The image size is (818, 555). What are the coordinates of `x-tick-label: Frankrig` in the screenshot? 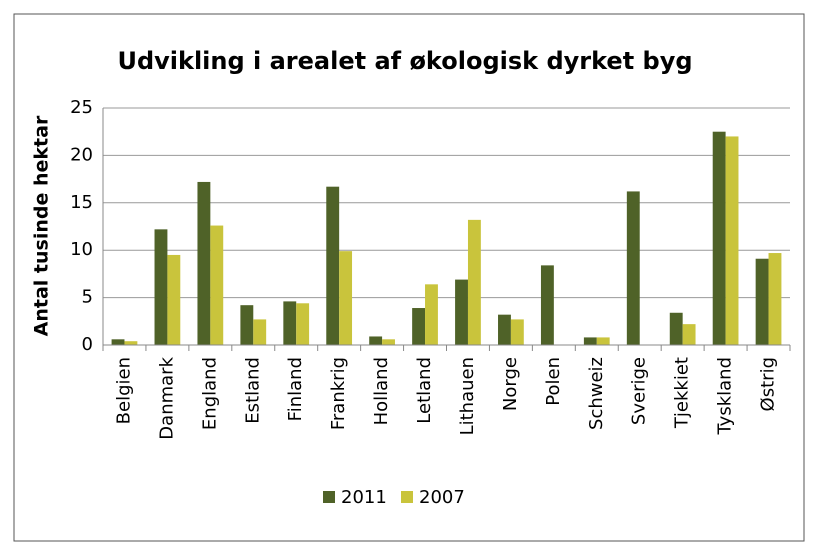 It's located at (338, 393).